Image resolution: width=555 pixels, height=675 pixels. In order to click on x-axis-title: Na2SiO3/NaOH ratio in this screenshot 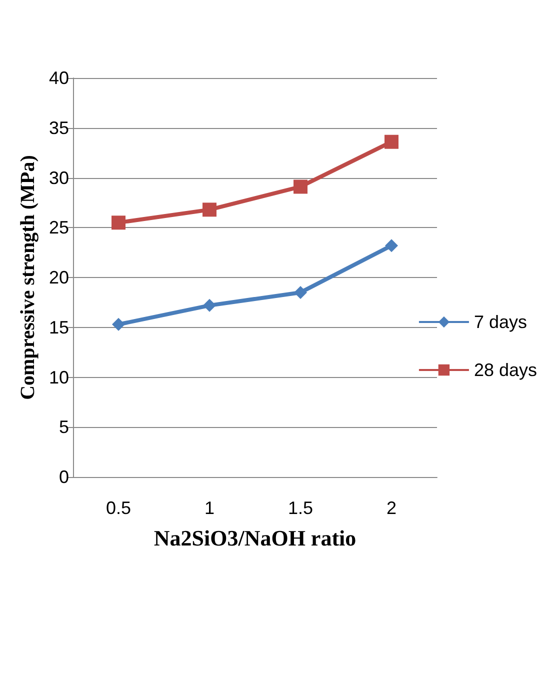, I will do `click(255, 538)`.